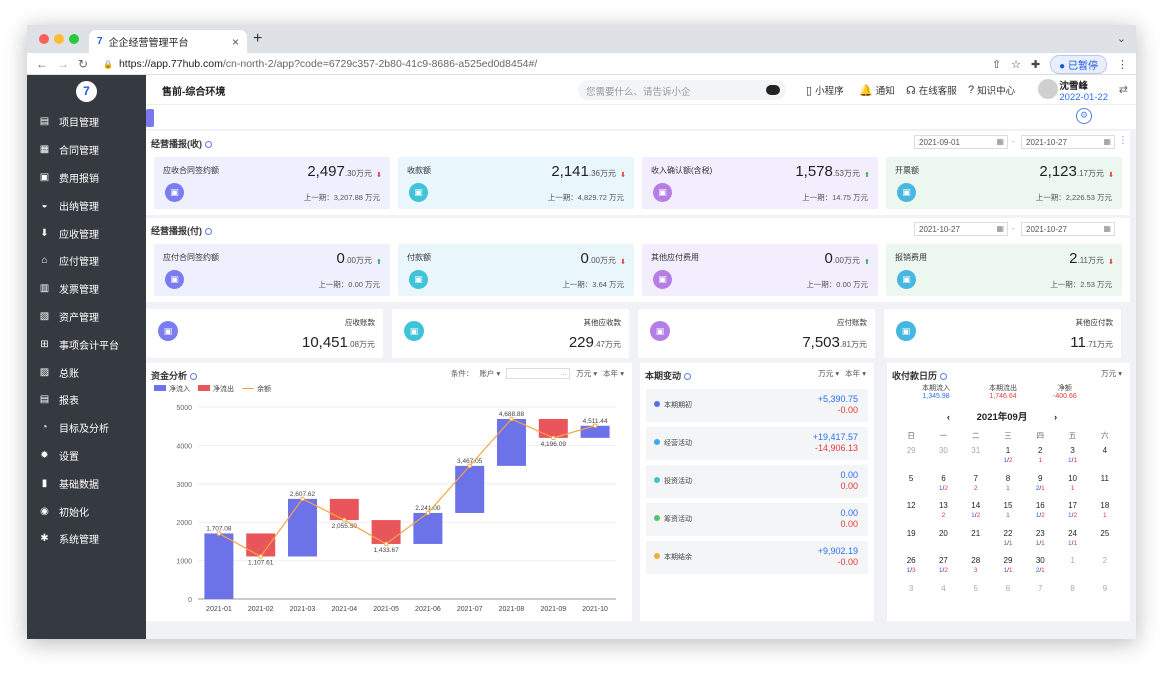 This screenshot has width=1168, height=680. I want to click on calendar-day: 26 1/3, so click(911, 568).